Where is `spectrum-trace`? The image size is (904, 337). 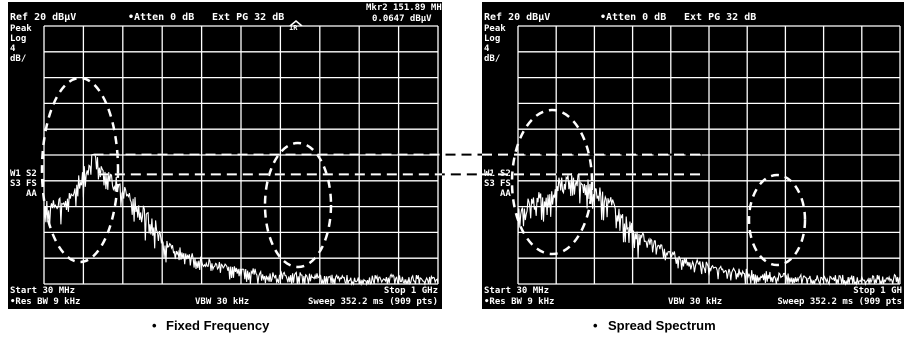 spectrum-trace is located at coordinates (709, 229).